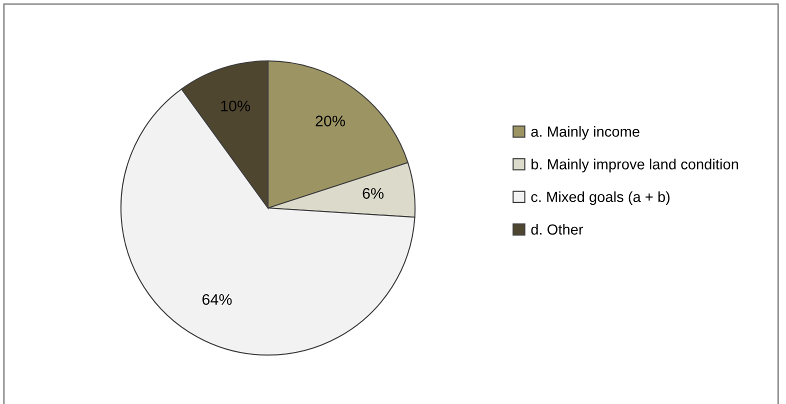  I want to click on data-label: 10%, so click(235, 106).